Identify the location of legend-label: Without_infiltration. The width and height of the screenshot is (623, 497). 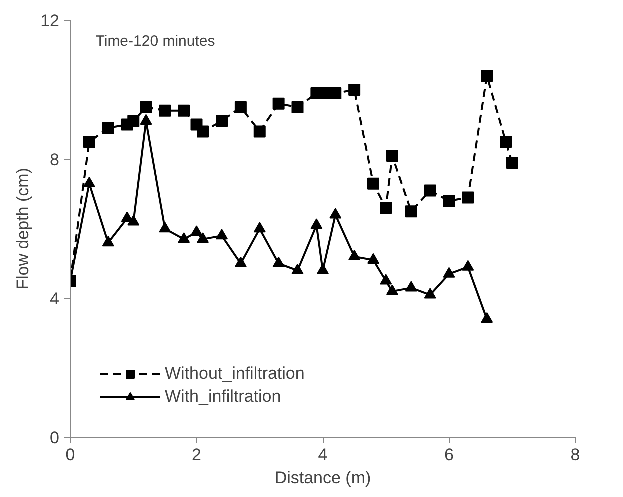
(235, 374).